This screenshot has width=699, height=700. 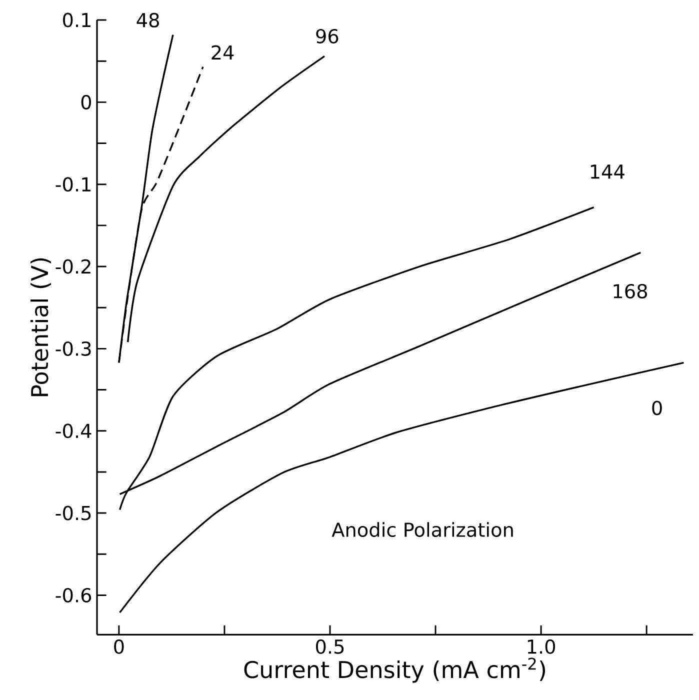 I want to click on y-tick-label: -0.5, so click(x=73, y=513).